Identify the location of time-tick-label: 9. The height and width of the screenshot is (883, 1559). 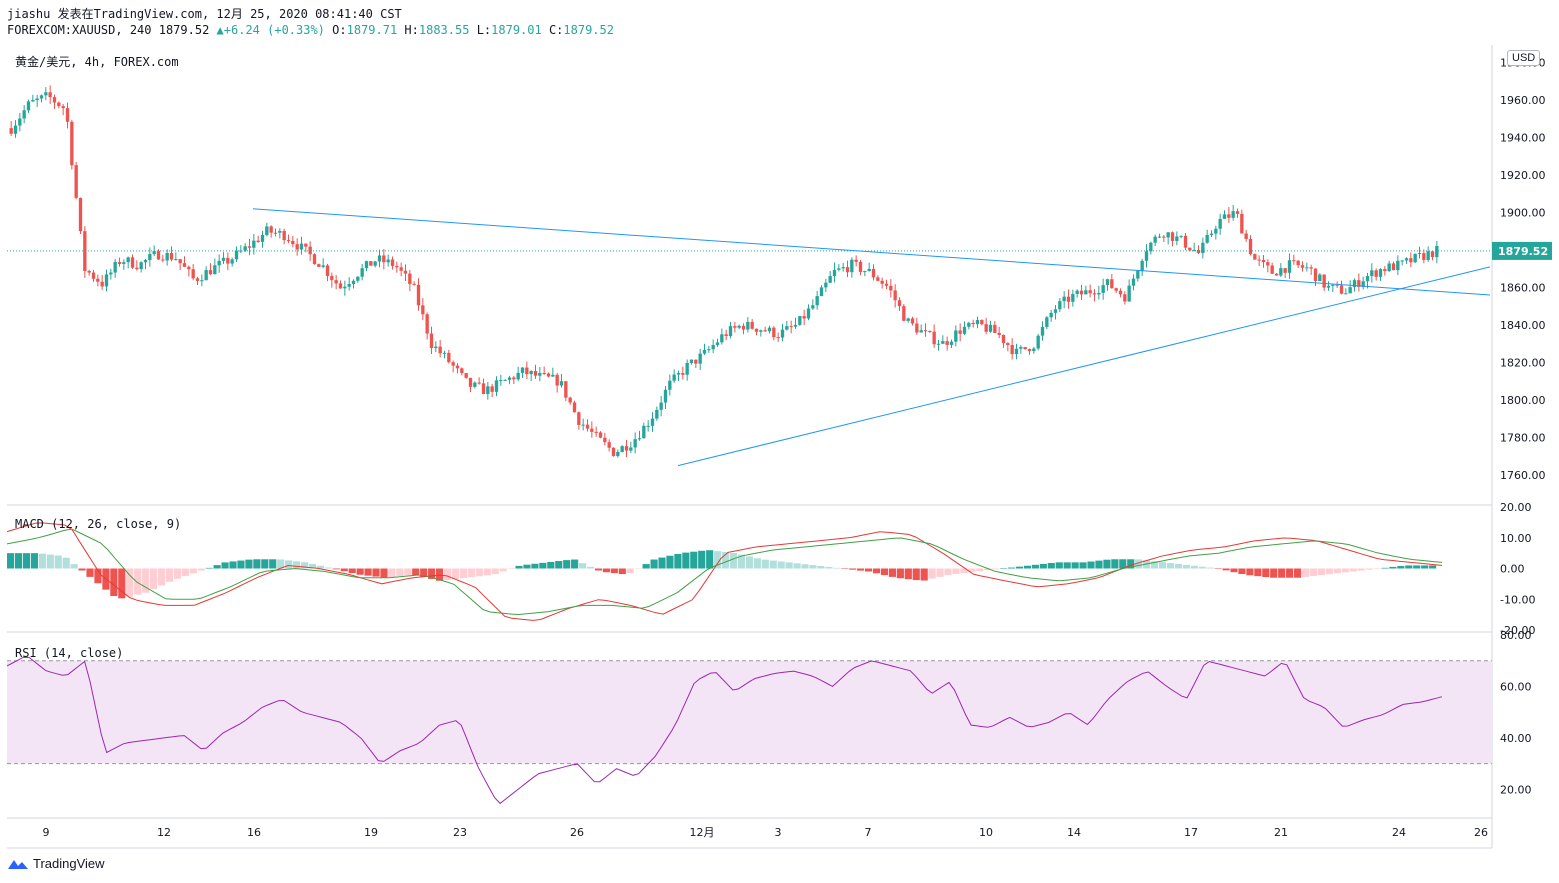
(46, 832).